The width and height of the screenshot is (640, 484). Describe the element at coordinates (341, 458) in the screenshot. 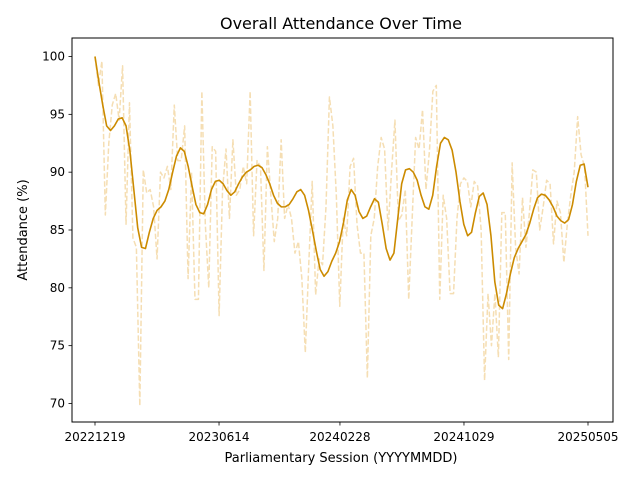

I see `x-axis-label: Parliamentary Session (YYYYMMDD)` at that location.